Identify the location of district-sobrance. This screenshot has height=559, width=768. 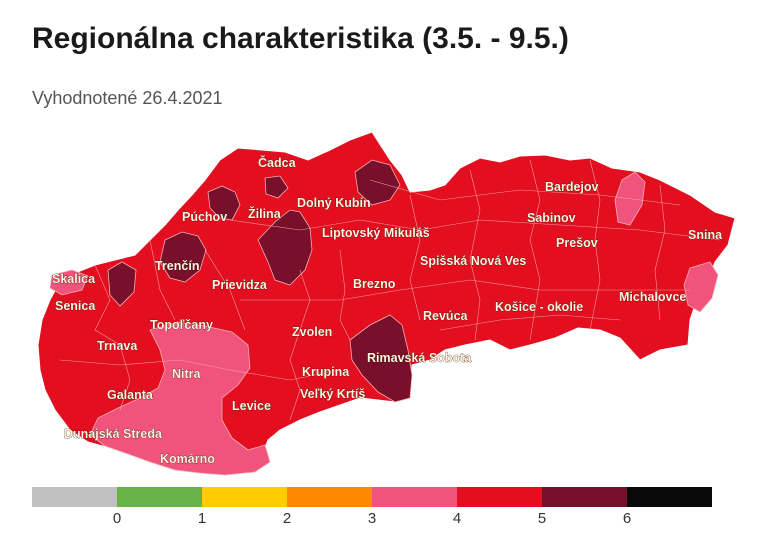
(701, 287).